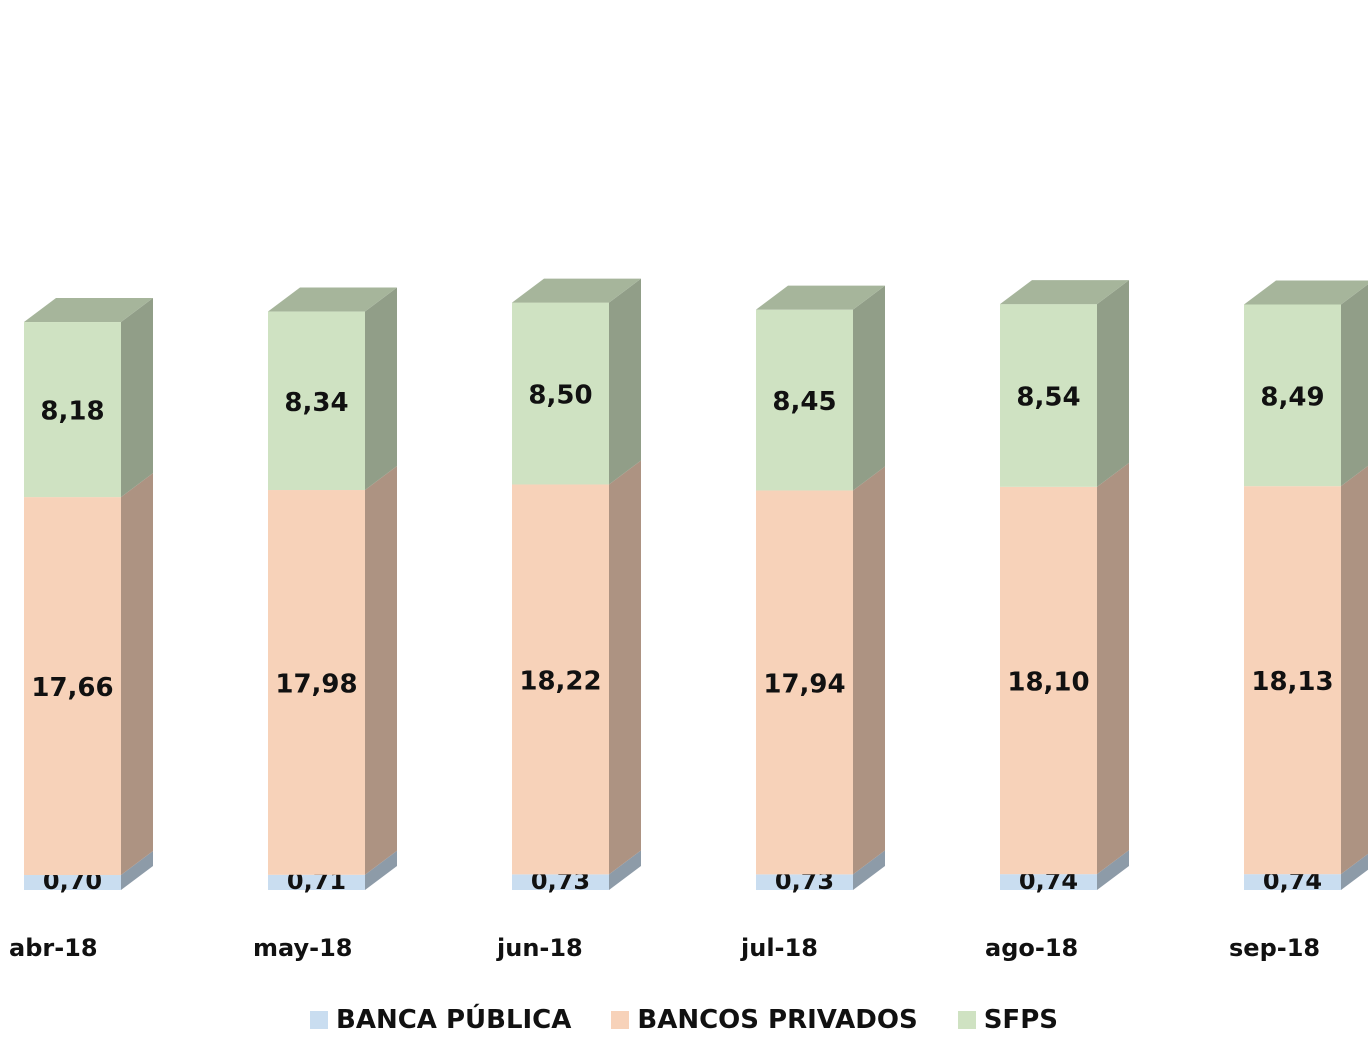 This screenshot has height=1040, width=1368. I want to click on data-label: 17,94, so click(804, 684).